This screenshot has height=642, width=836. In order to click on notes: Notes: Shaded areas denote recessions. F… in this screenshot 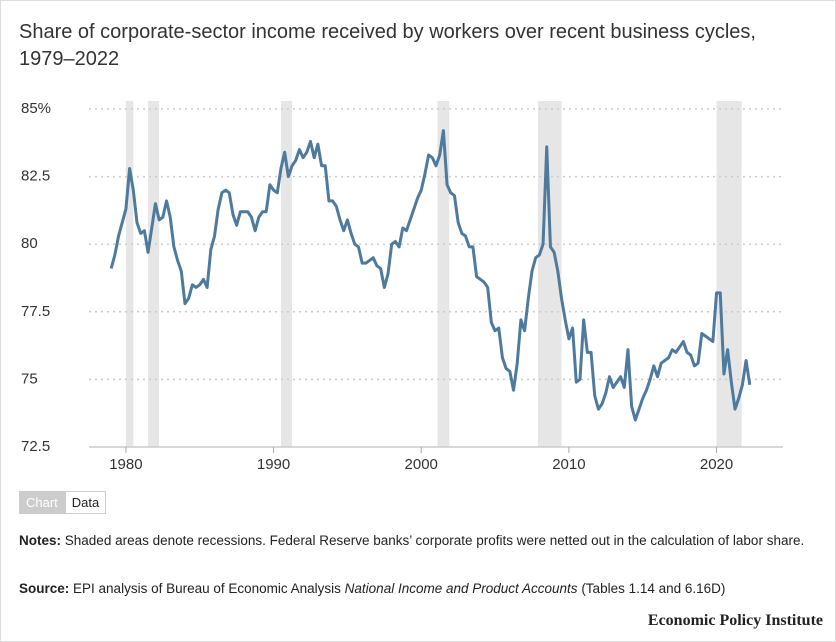, I will do `click(419, 541)`.